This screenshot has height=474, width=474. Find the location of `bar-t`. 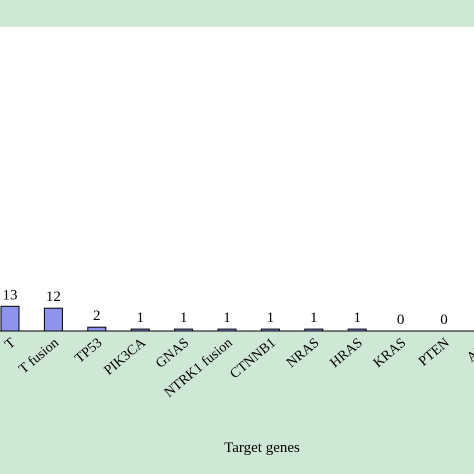

bar-t is located at coordinates (10, 318).